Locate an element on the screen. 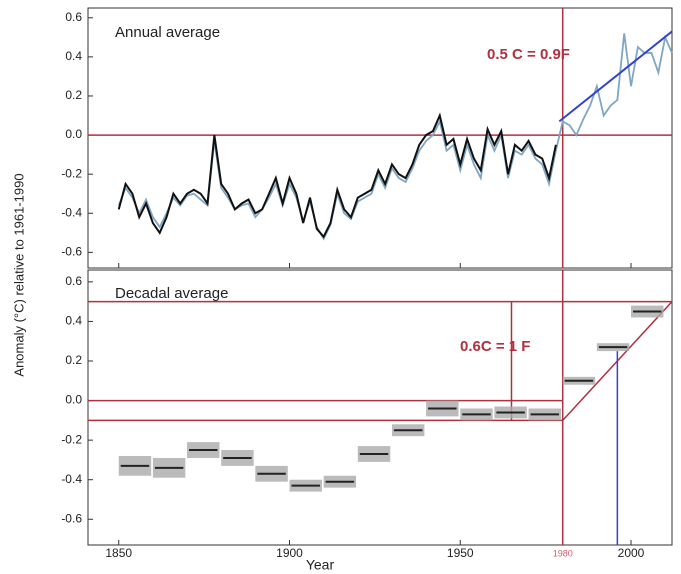 The width and height of the screenshot is (681, 574). annotation: Decadal average is located at coordinates (171, 293).